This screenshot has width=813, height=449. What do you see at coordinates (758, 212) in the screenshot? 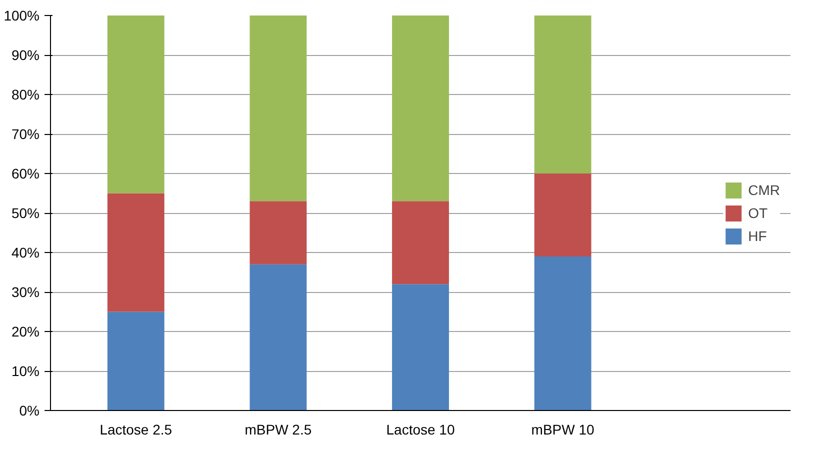
I see `legend-label: OT` at bounding box center [758, 212].